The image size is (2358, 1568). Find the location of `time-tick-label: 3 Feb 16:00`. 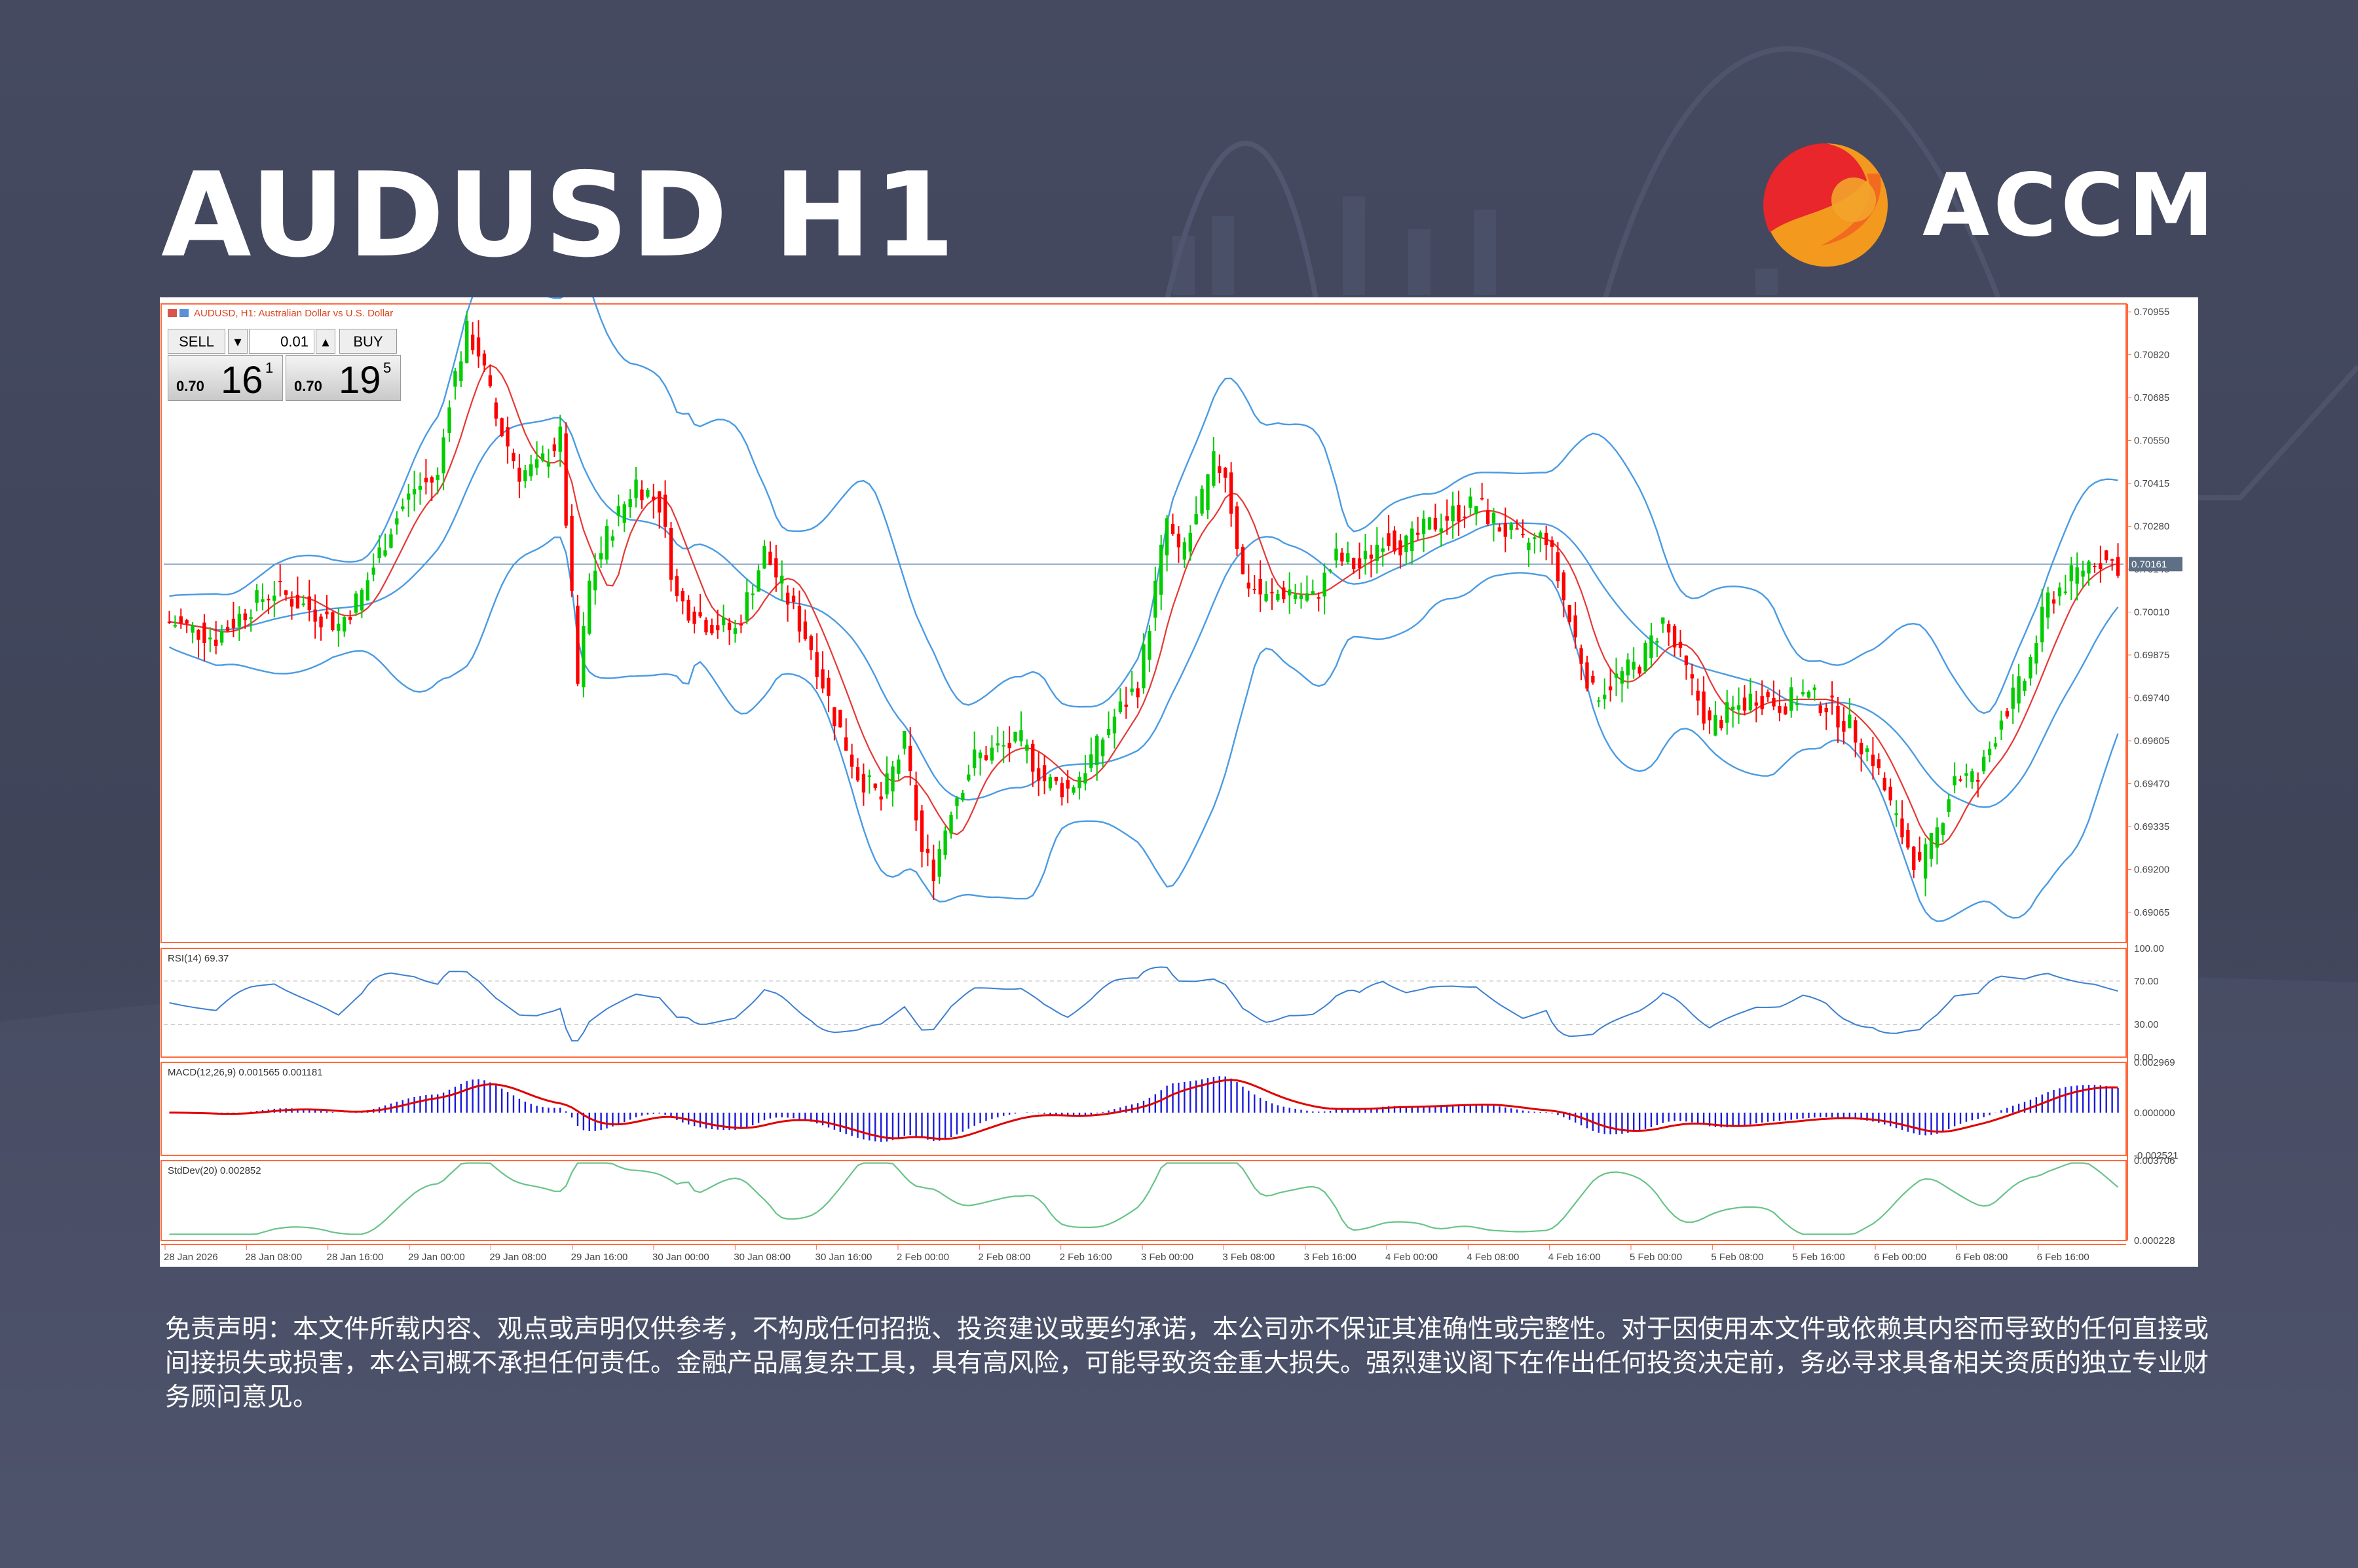

time-tick-label: 3 Feb 16:00 is located at coordinates (1331, 1257).